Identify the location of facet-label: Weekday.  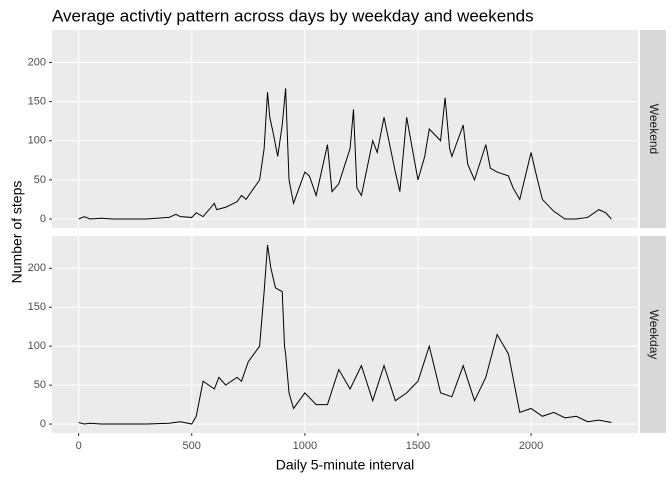
(654, 335).